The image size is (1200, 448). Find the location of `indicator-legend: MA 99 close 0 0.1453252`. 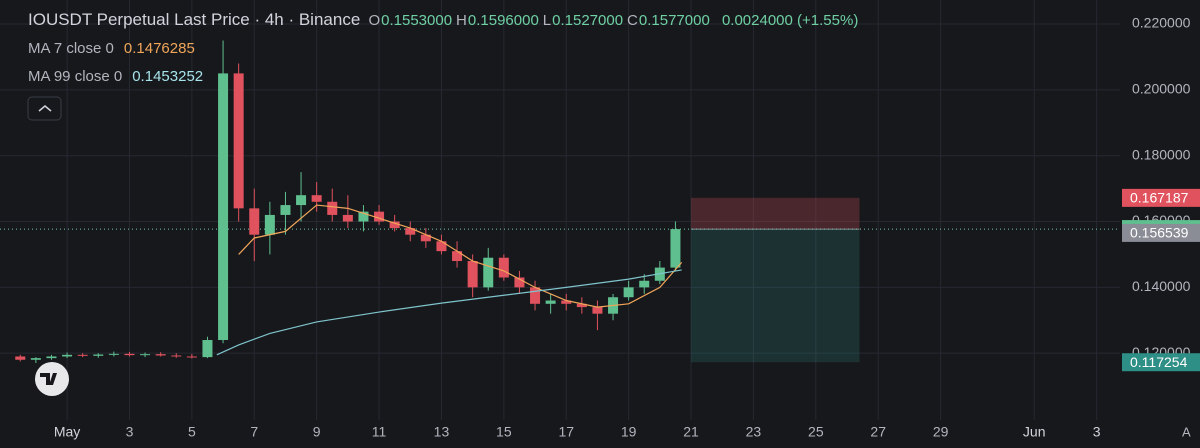

indicator-legend: MA 99 close 0 0.1453252 is located at coordinates (117, 76).